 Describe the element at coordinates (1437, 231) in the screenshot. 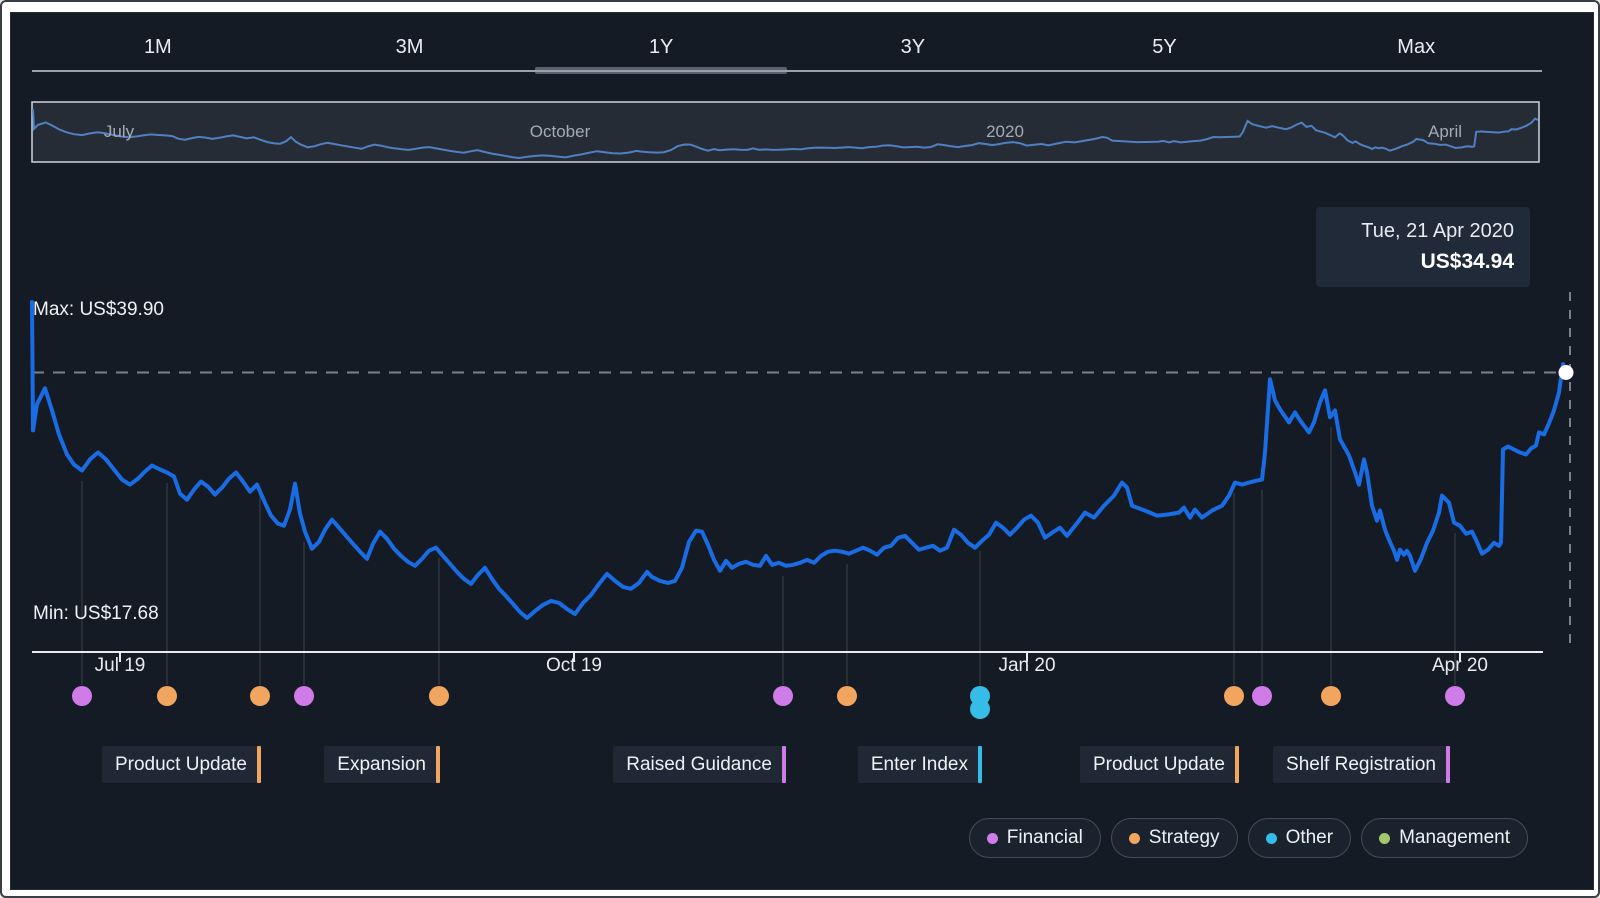

I see `tooltip-date: Tue, 21 Apr 2020` at that location.